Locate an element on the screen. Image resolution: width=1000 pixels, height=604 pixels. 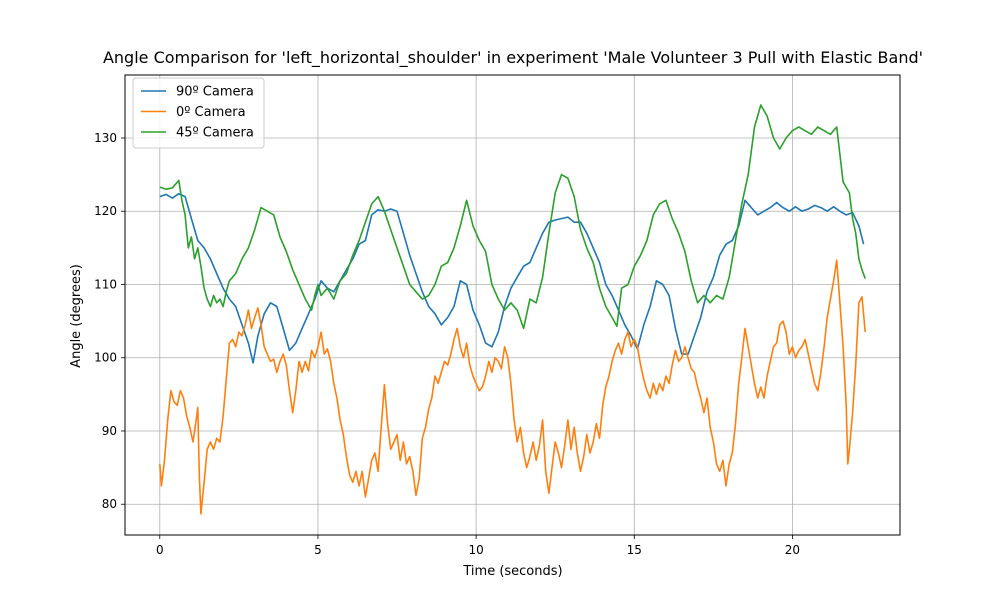
x-tick-label: 10 is located at coordinates (475, 550).